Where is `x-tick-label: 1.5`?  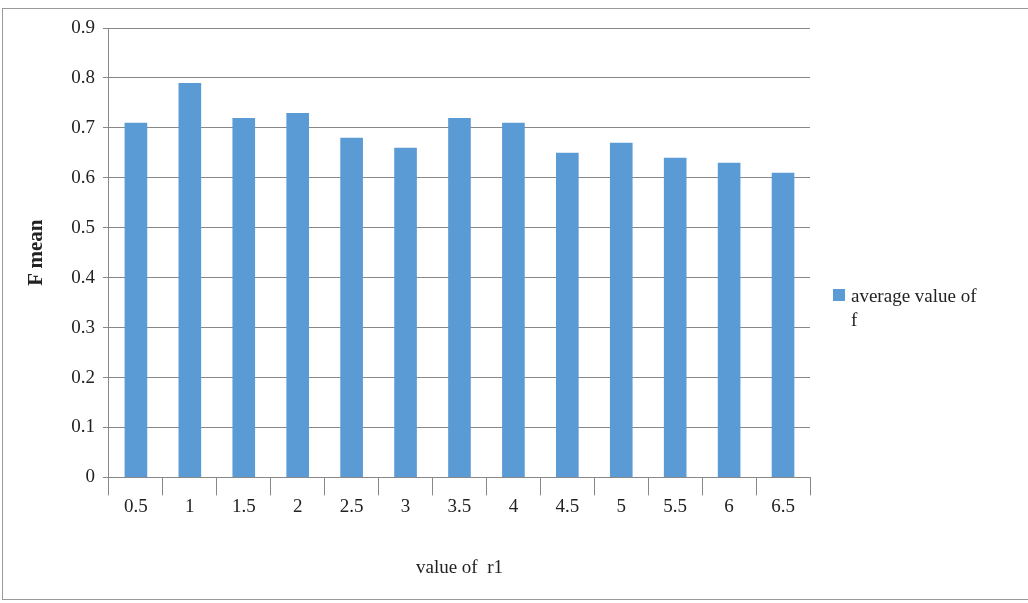
x-tick-label: 1.5 is located at coordinates (243, 505).